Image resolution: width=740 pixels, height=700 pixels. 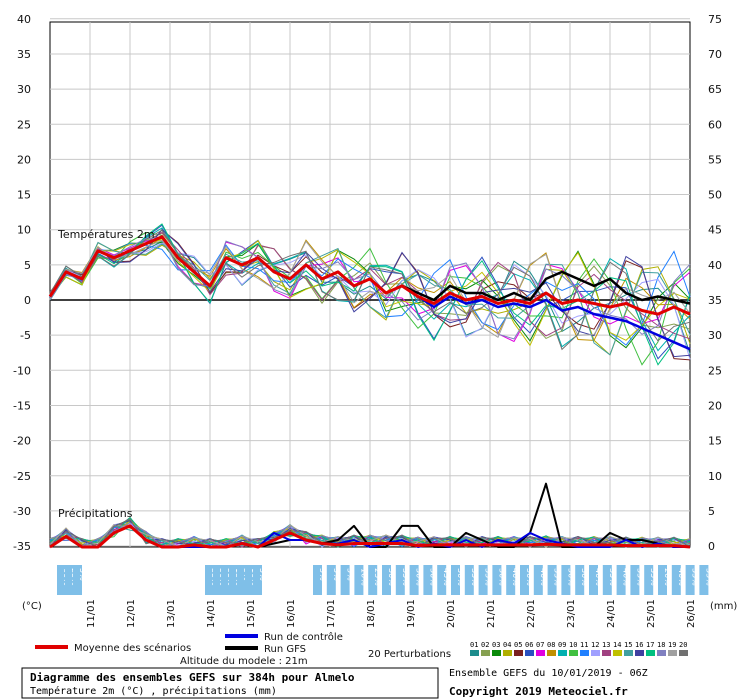 I want to click on left-tick-label: 35, so click(x=24, y=54).